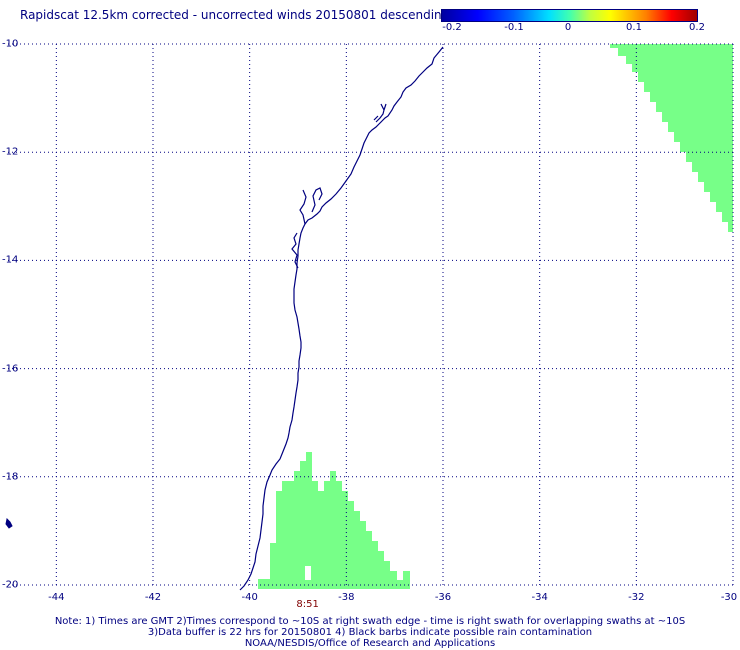 This screenshot has height=650, width=740. What do you see at coordinates (249, 597) in the screenshot?
I see `lon-tick-label: -40` at bounding box center [249, 597].